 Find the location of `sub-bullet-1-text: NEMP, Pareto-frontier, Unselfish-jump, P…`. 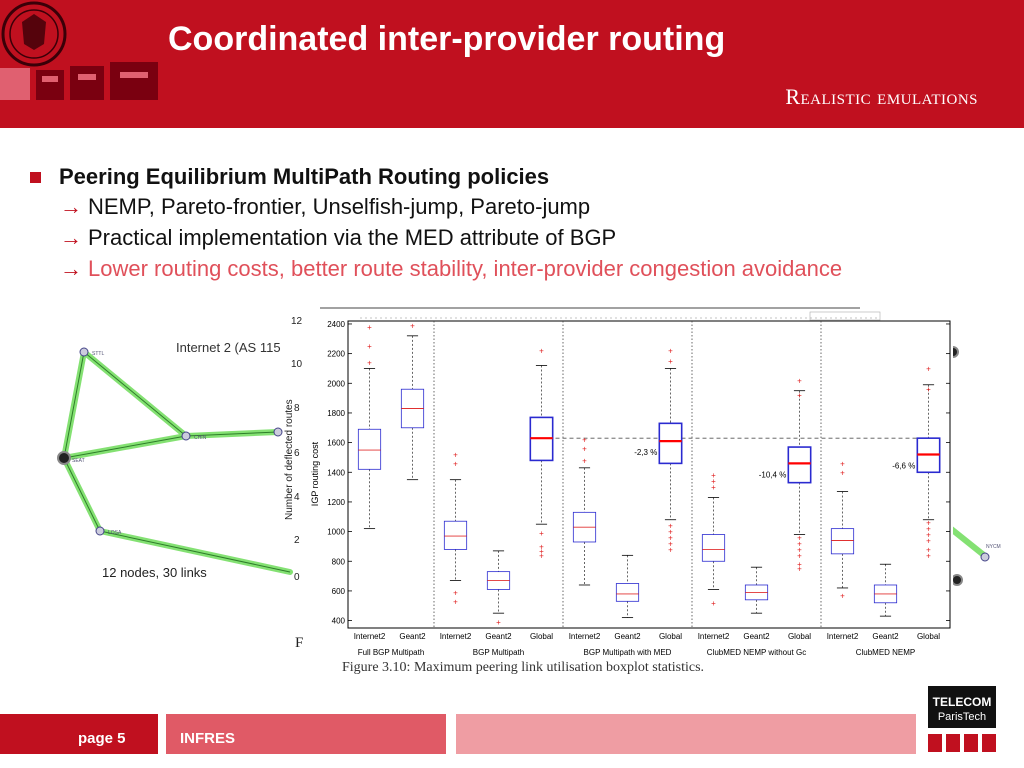

sub-bullet-1-text: NEMP, Pareto-frontier, Unselfish-jump, P… is located at coordinates (339, 206).